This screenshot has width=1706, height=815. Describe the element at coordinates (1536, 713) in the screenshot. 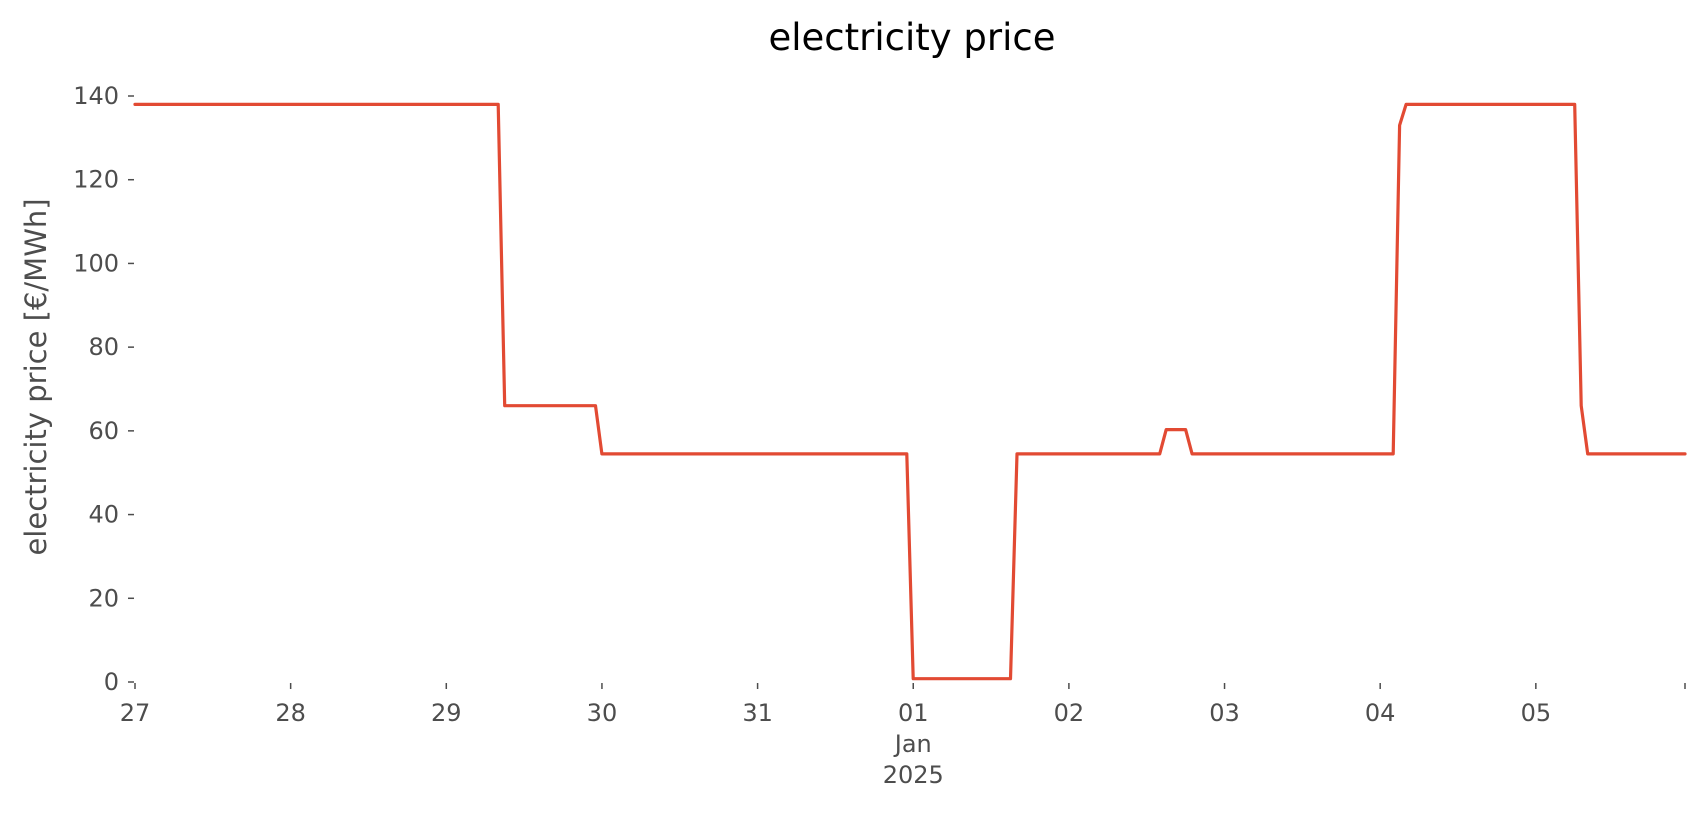

I see `x-tick-label: 05` at that location.